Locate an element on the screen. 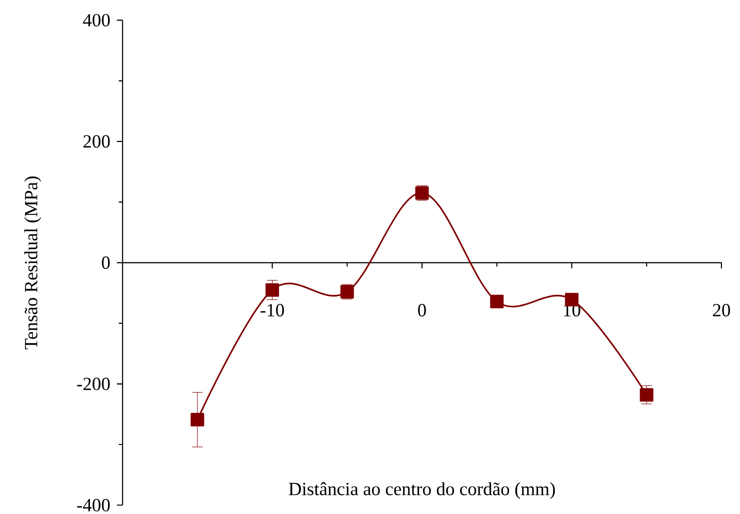  y-tick-label: -400 is located at coordinates (93, 505).